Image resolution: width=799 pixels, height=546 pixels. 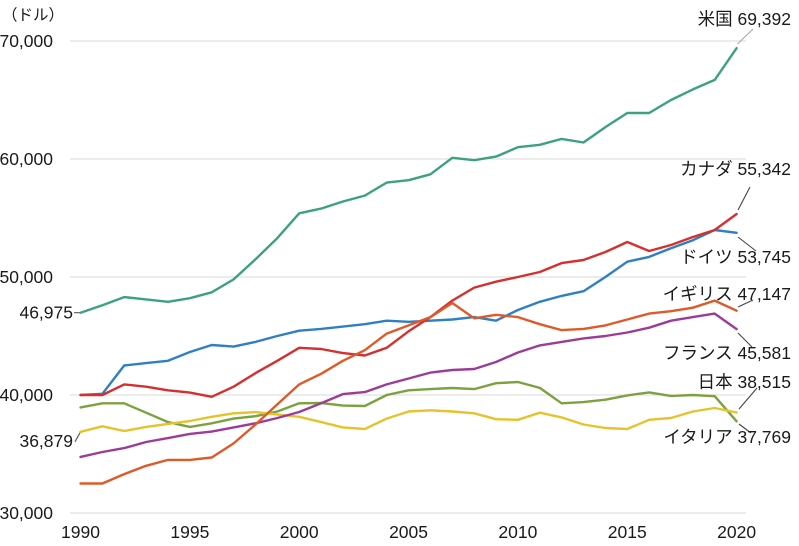 I want to click on series-end-label-france: フランス 45,581, so click(x=727, y=353).